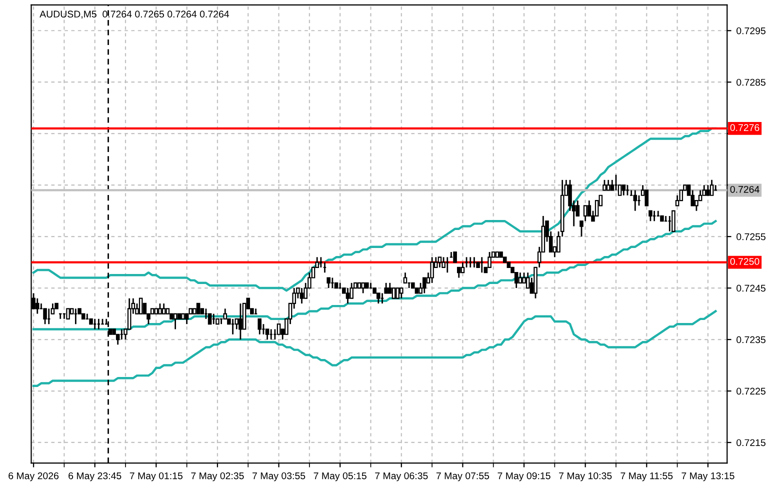 The image size is (781, 489). Describe the element at coordinates (745, 189) in the screenshot. I see `ref-line-label: 0.7264` at that location.